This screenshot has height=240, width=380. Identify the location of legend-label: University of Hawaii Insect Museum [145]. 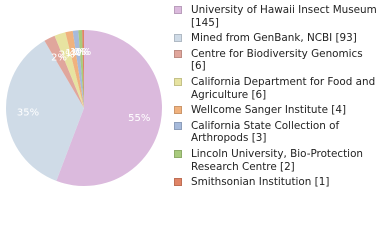
(284, 16).